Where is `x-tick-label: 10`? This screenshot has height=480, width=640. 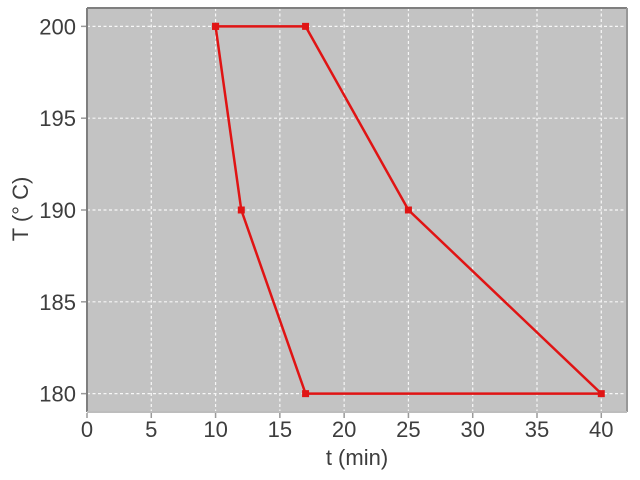
x-tick-label: 10 is located at coordinates (215, 429).